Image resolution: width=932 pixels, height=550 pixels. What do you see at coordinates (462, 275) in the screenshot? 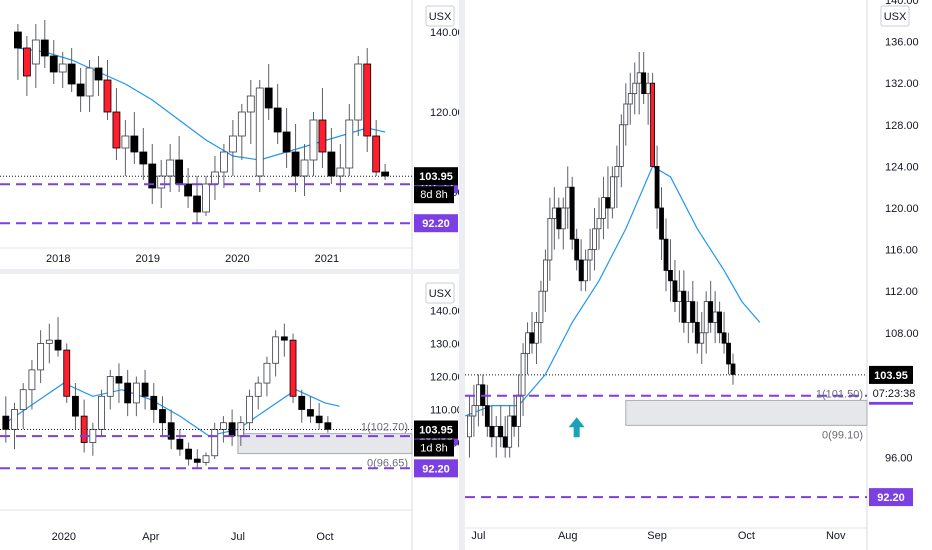
I see `vertical-divider` at bounding box center [462, 275].